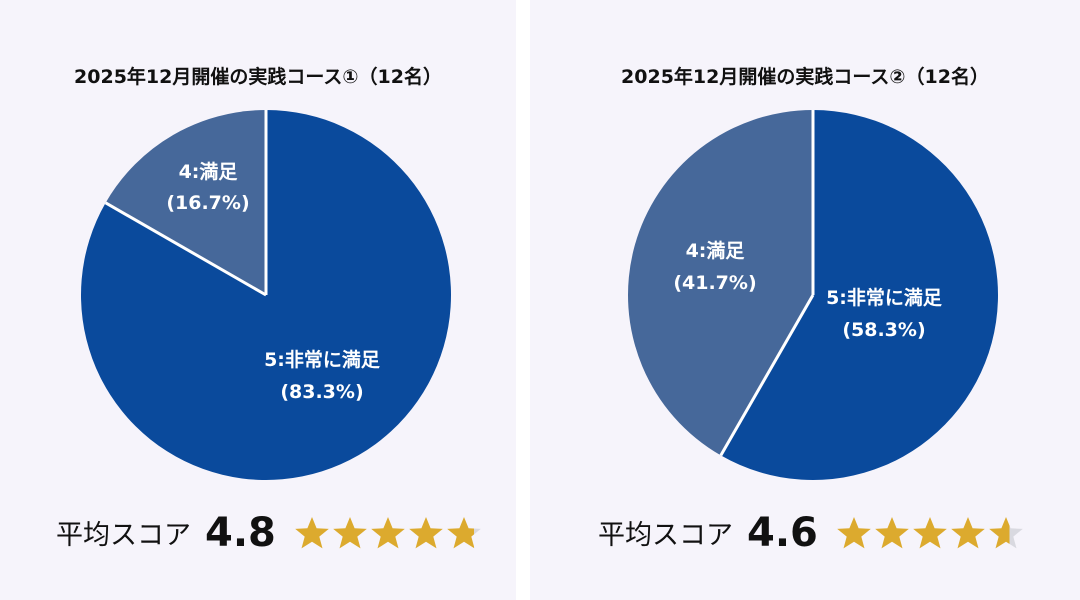  I want to click on chart-title: 2025年12月開催の実践コース②（12名）, so click(805, 77).